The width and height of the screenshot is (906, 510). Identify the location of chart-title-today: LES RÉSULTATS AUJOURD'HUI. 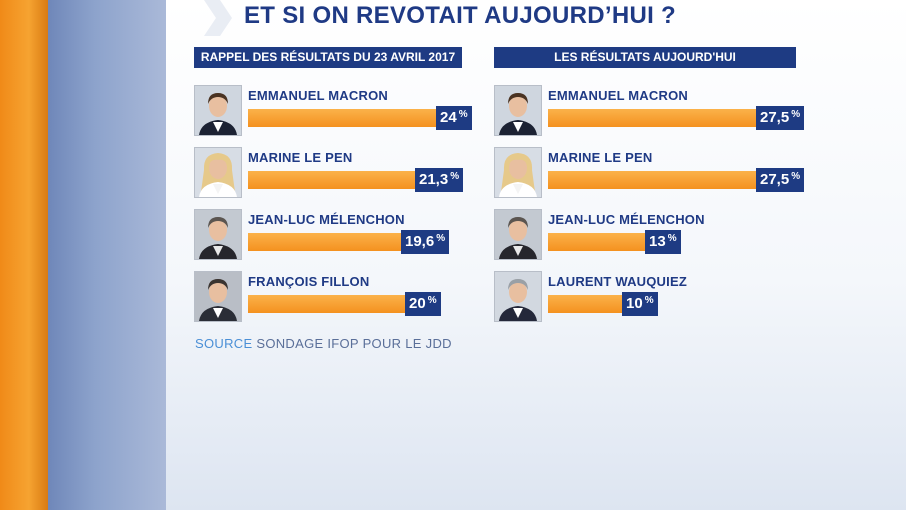
(645, 57).